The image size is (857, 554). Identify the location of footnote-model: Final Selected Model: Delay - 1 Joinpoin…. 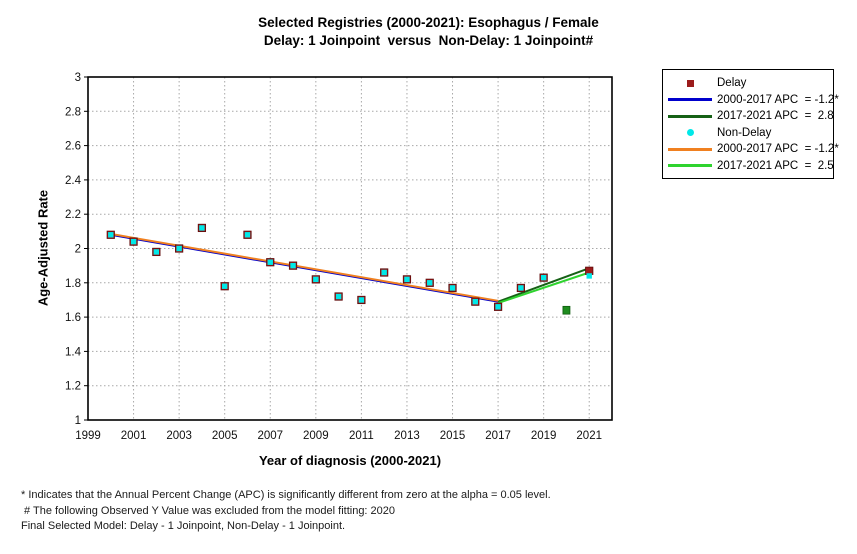
(183, 526).